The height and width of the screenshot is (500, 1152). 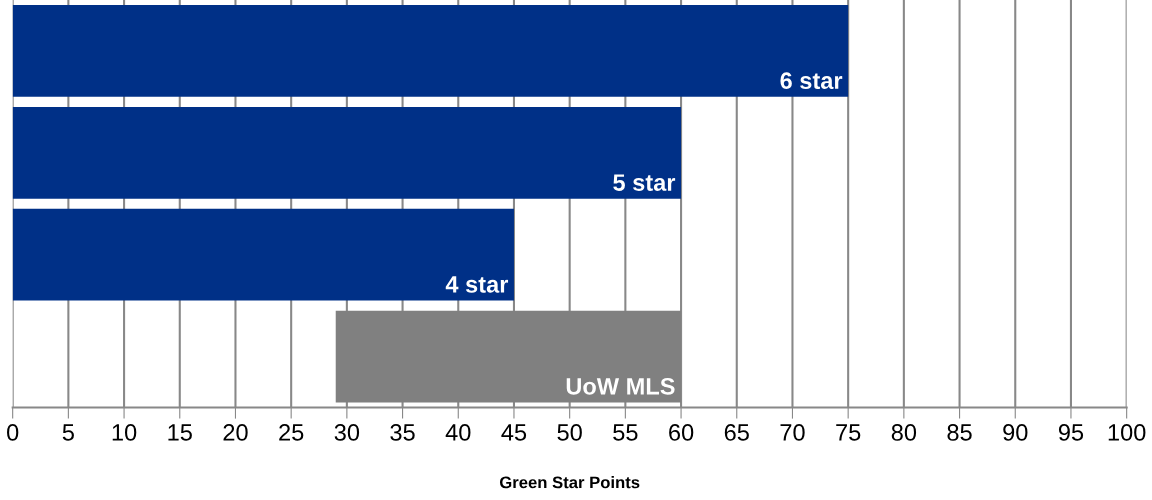 I want to click on x-tick-label: 55, so click(x=625, y=432).